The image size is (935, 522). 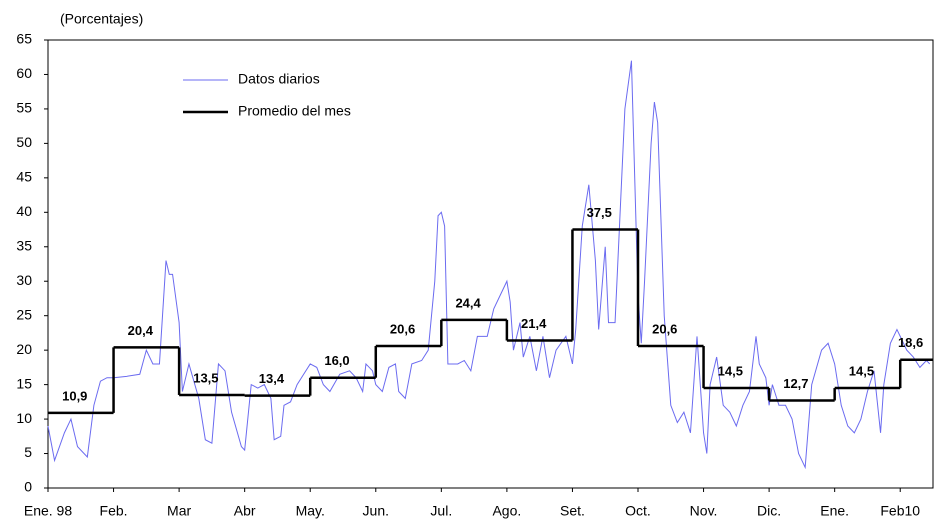 What do you see at coordinates (572, 511) in the screenshot?
I see `x-tick-label: Set.` at bounding box center [572, 511].